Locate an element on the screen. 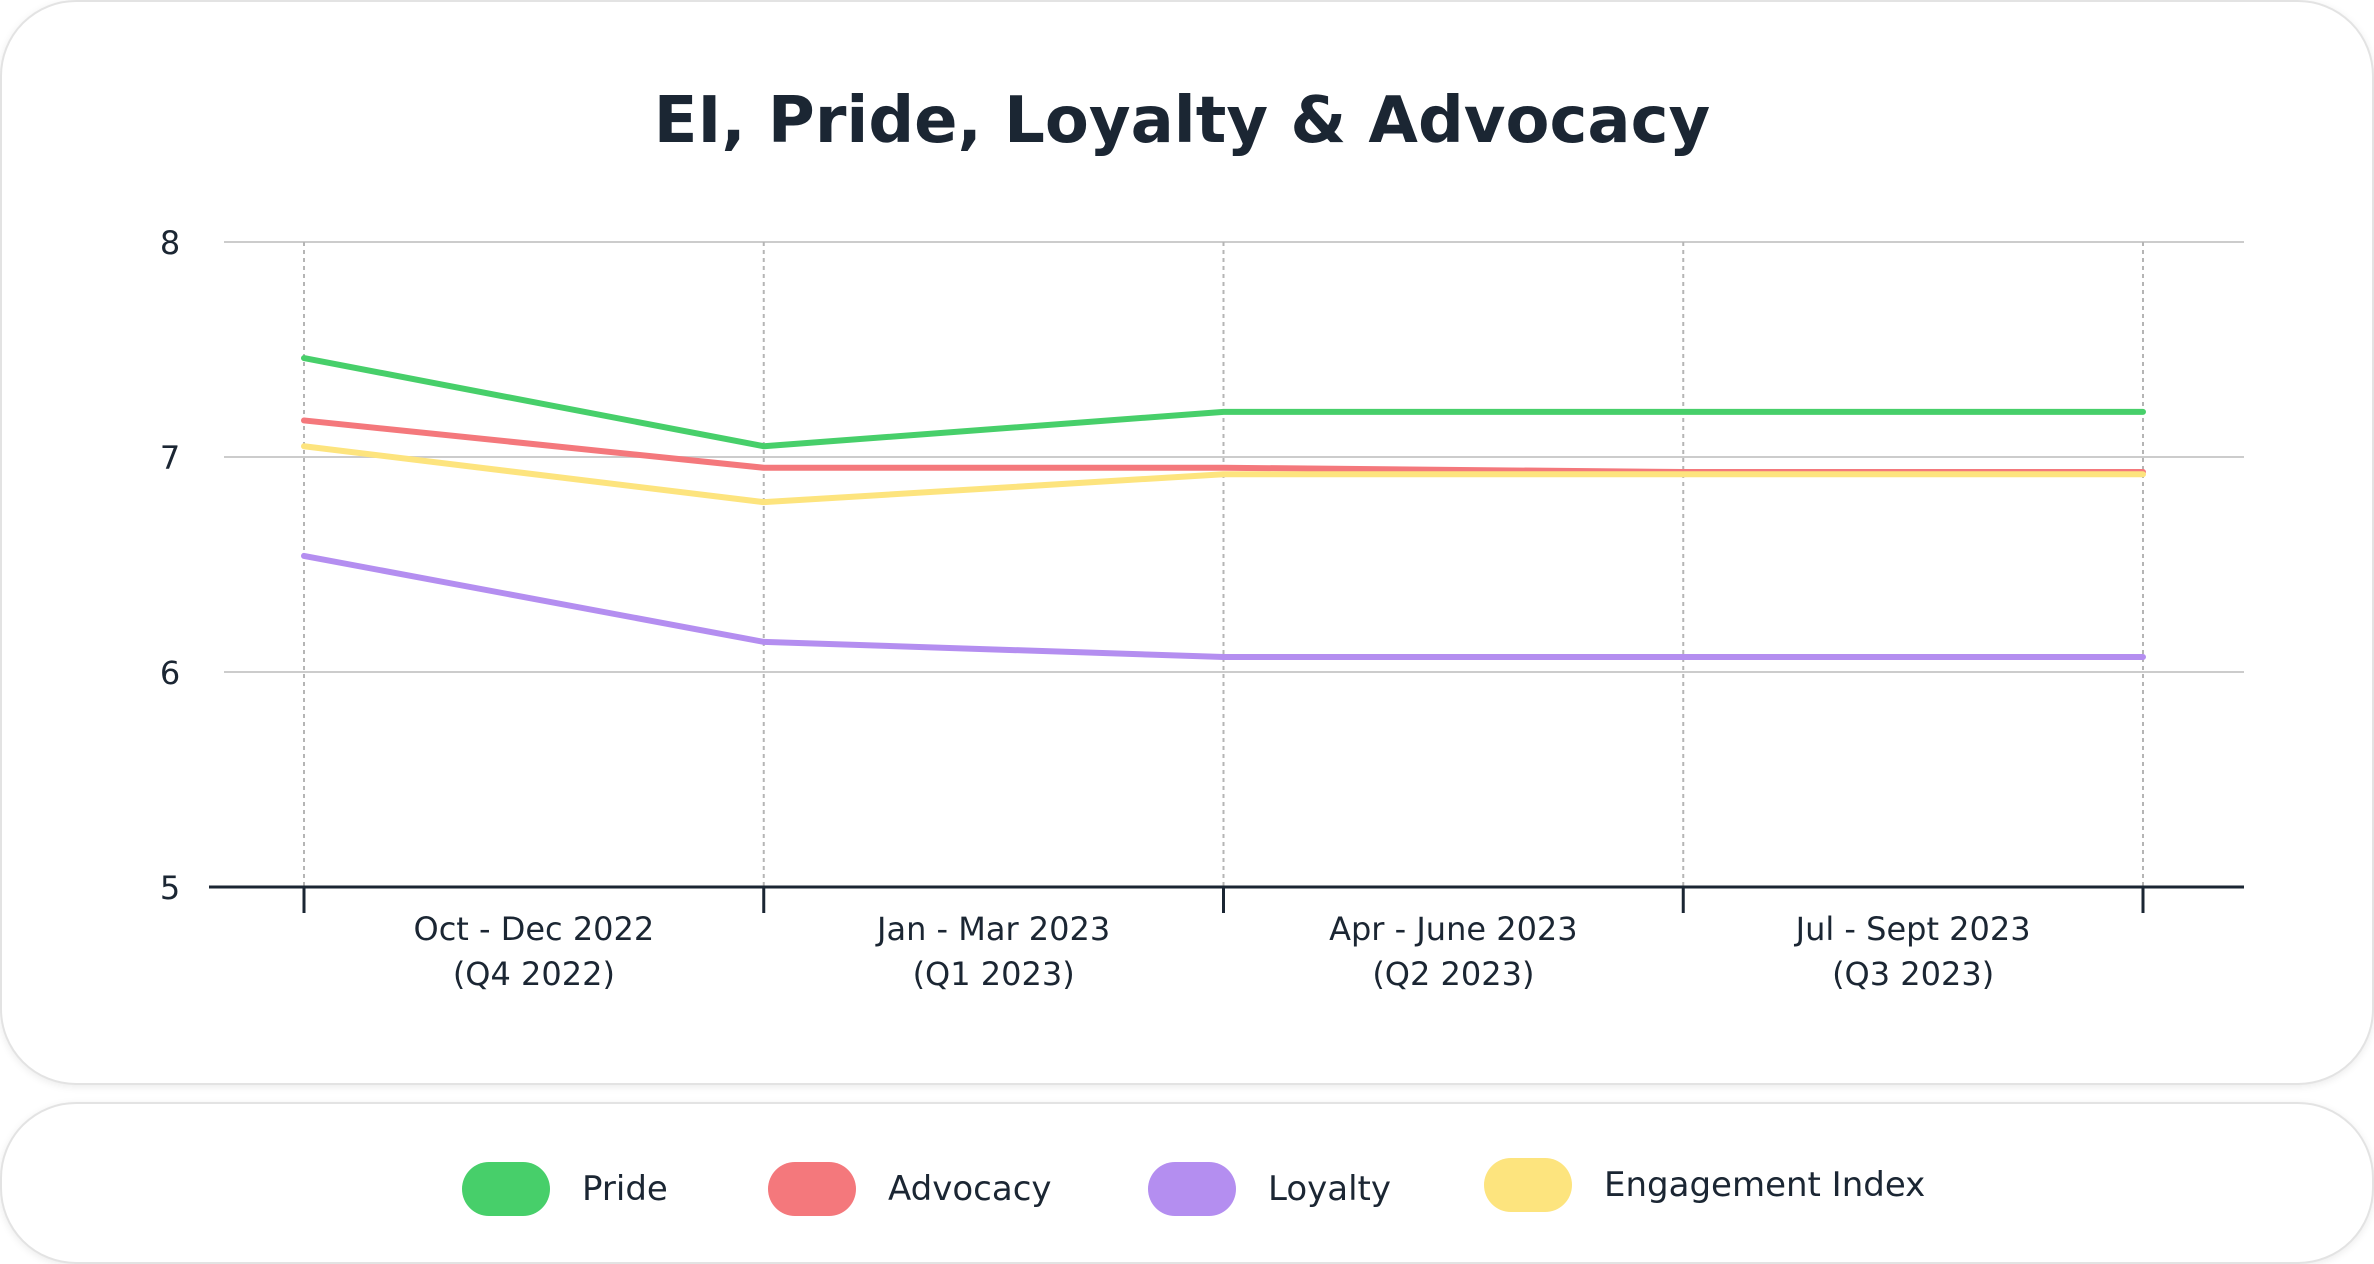  legend-label-advocacy: Advocacy is located at coordinates (970, 1189).